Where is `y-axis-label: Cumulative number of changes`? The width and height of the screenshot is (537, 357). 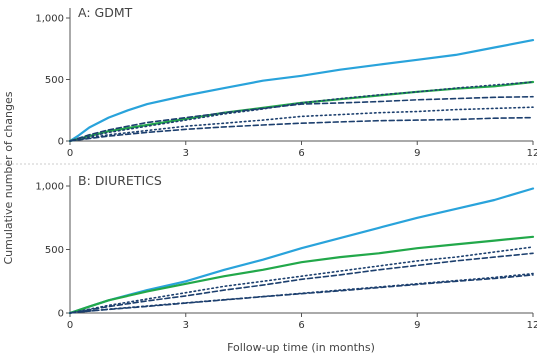
y-axis-label: Cumulative number of changes is located at coordinates (8, 177).